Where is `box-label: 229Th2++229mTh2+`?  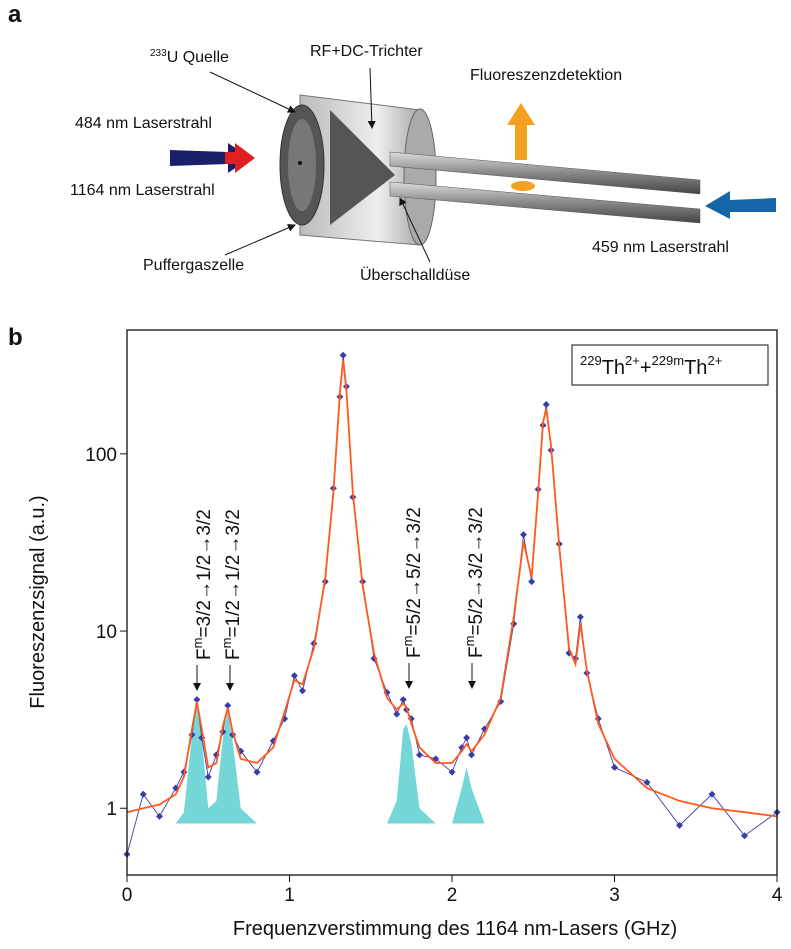 box-label: 229Th2++229mTh2+ is located at coordinates (651, 366).